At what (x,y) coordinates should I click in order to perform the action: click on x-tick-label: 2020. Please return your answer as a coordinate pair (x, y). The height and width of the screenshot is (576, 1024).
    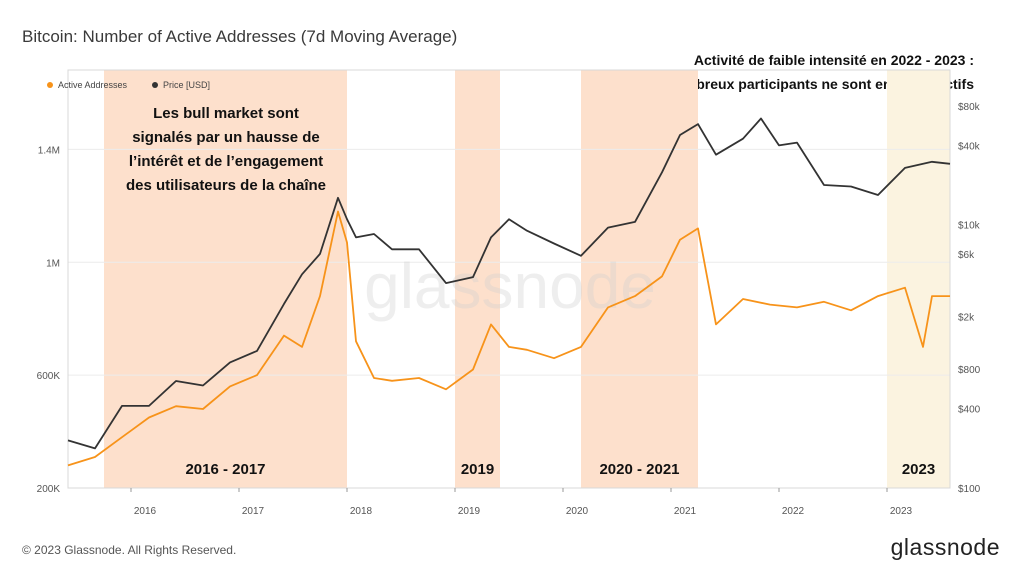
    Looking at the image, I should click on (577, 511).